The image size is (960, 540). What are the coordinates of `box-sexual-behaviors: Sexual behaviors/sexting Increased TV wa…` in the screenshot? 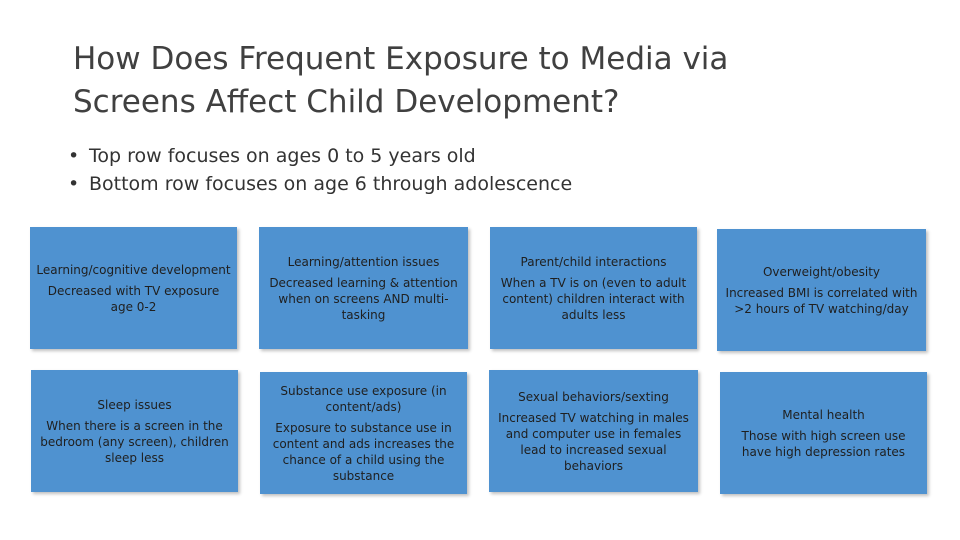 It's located at (593, 431).